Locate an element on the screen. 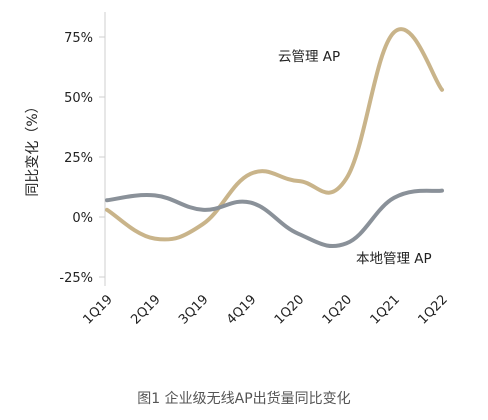  x-tick-label: 4Q19 is located at coordinates (241, 309).